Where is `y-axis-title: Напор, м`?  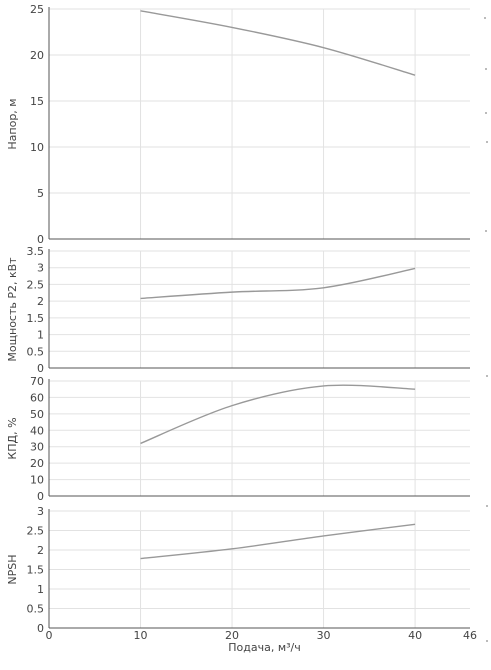
y-axis-title: Напор, м is located at coordinates (12, 123).